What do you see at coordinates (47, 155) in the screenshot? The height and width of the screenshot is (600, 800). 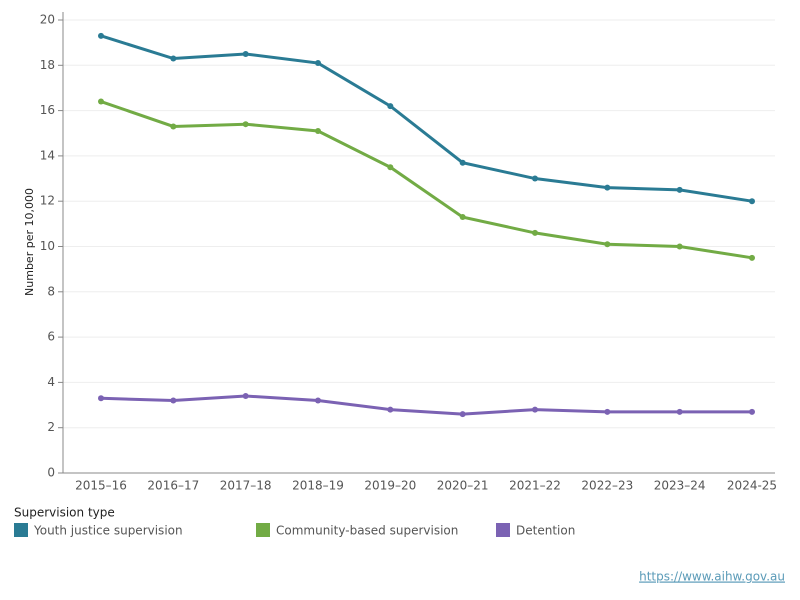 I see `y-tick-label: 14` at bounding box center [47, 155].